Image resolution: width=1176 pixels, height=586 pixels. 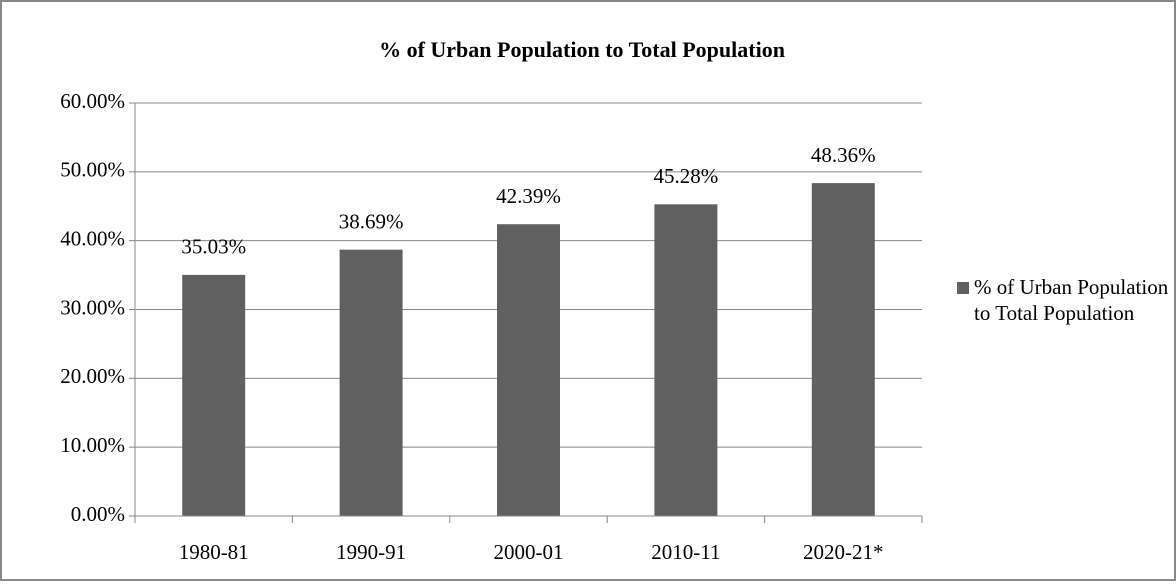 I want to click on value-label: 38.69%, so click(x=371, y=221).